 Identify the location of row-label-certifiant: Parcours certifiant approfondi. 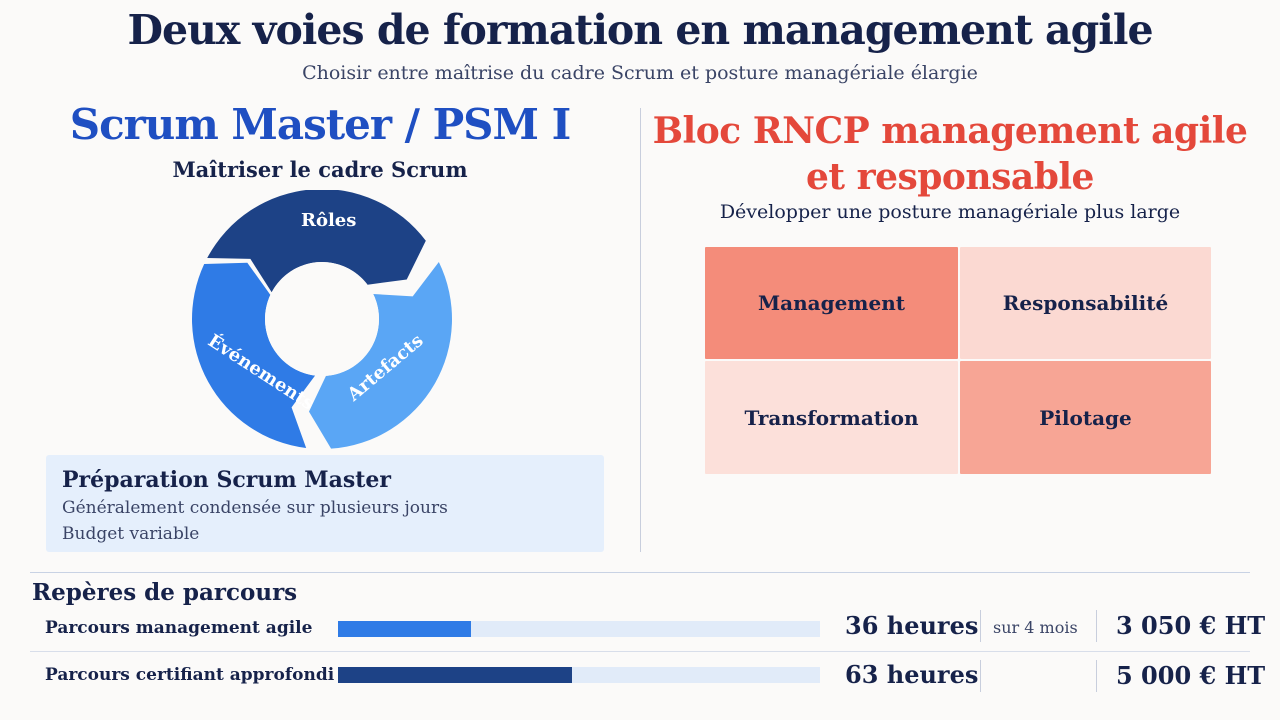
(190, 675).